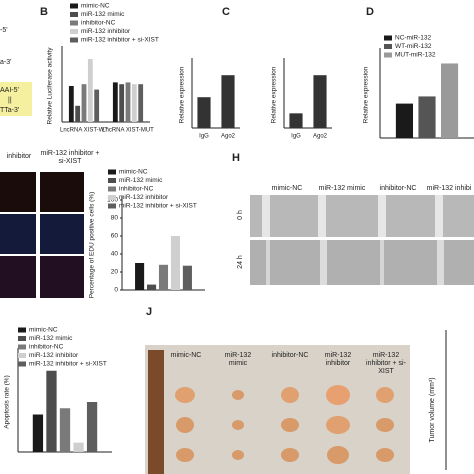  Describe the element at coordinates (449, 188) in the screenshot. I see `header: miR-132 inhibi` at that location.